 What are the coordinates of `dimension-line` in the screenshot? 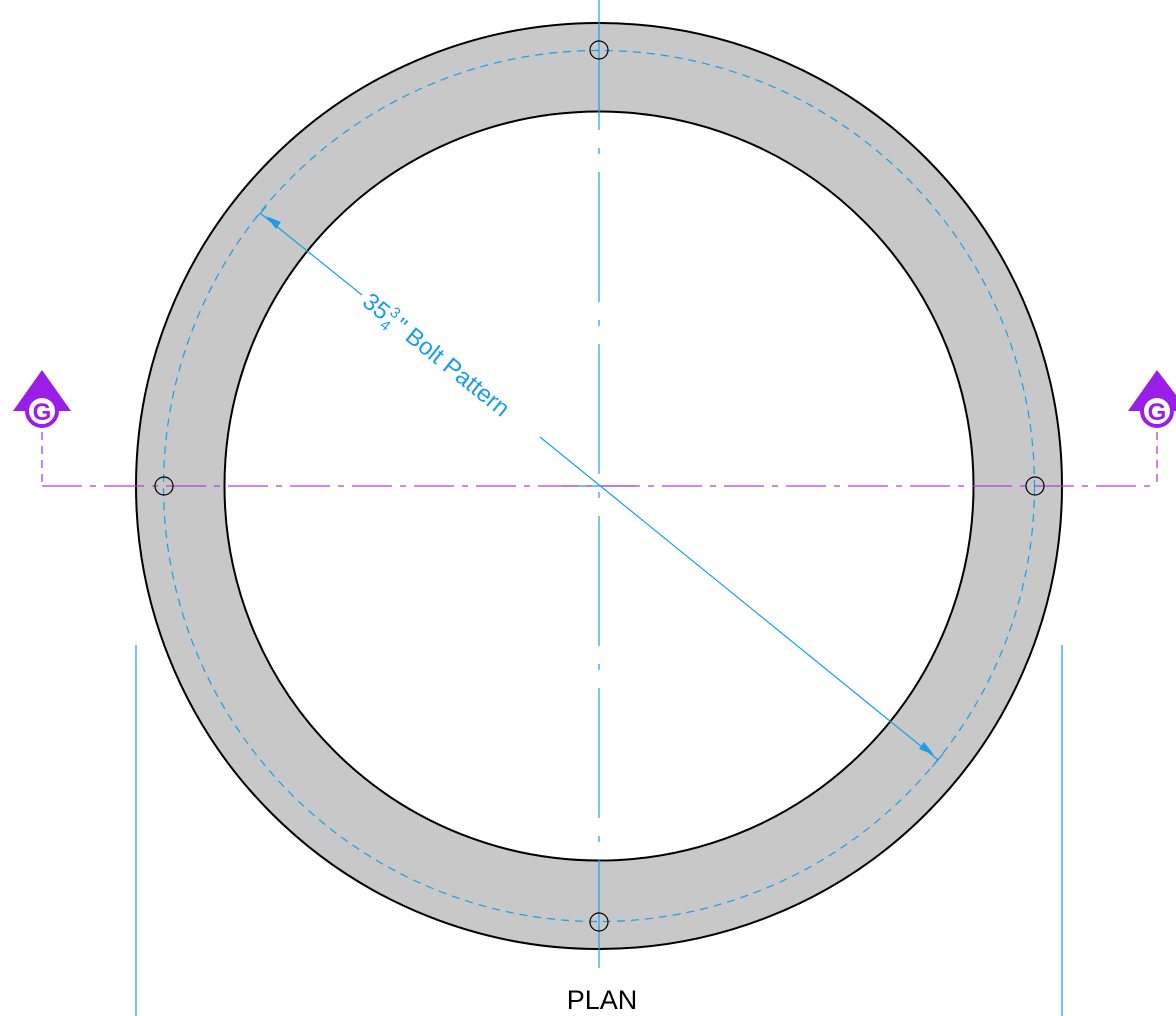 It's located at (739, 598).